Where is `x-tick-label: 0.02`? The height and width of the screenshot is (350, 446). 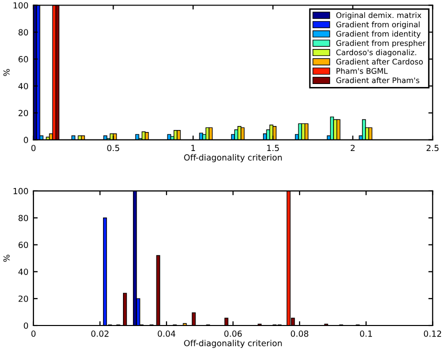 x-tick-label: 0.02 is located at coordinates (99, 333).